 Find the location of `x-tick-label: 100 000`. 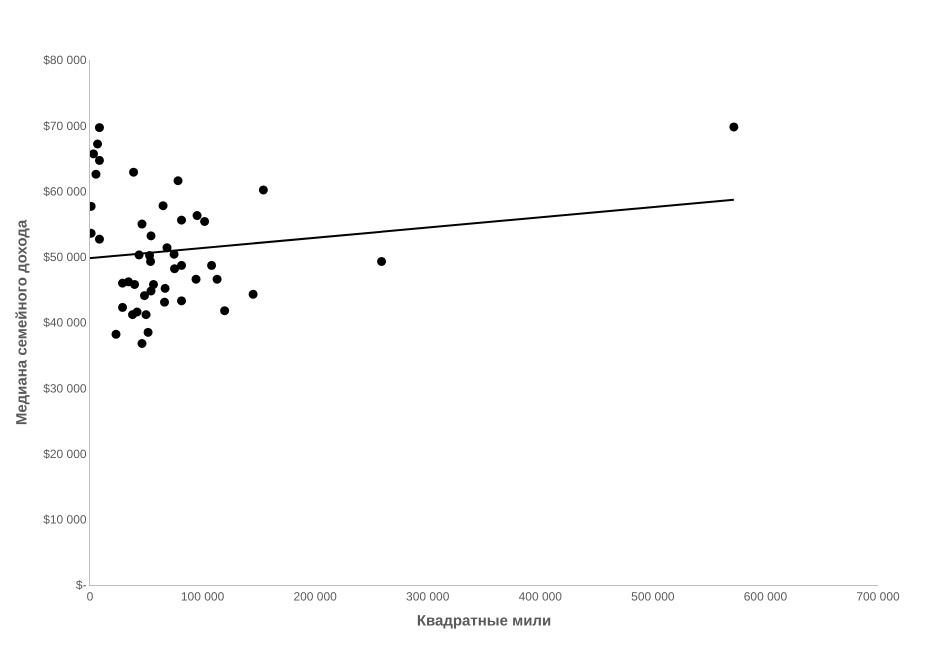

x-tick-label: 100 000 is located at coordinates (202, 596).